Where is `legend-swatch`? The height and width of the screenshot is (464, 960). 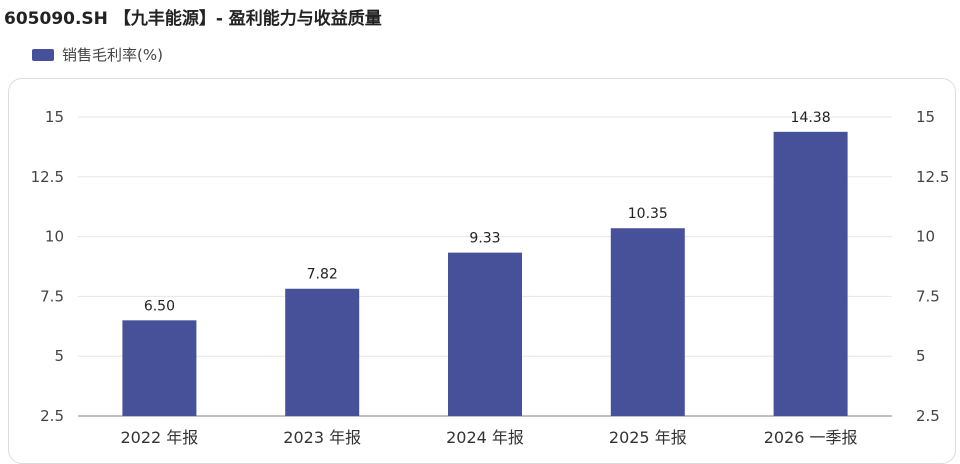
legend-swatch is located at coordinates (43, 54).